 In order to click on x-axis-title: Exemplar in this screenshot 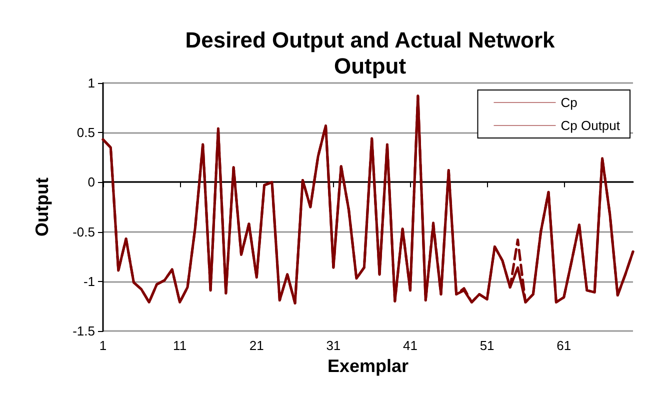, I will do `click(368, 366)`.